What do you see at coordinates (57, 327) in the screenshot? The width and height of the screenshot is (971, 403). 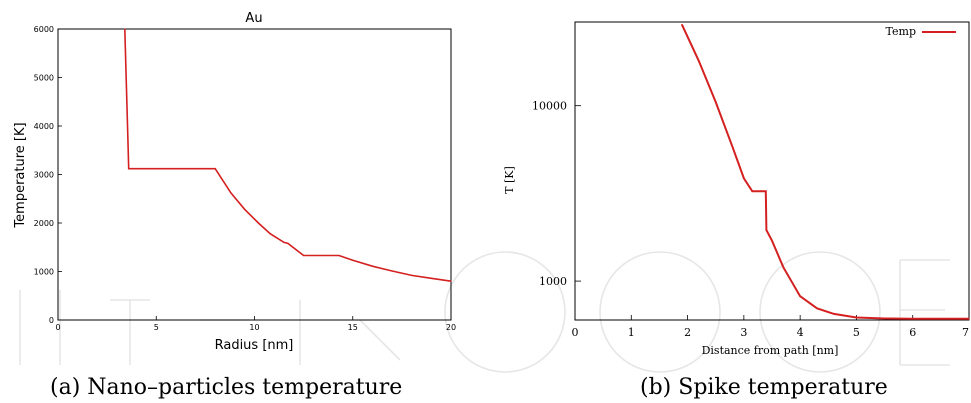 I see `chart-a-x-tick-label: 0` at bounding box center [57, 327].